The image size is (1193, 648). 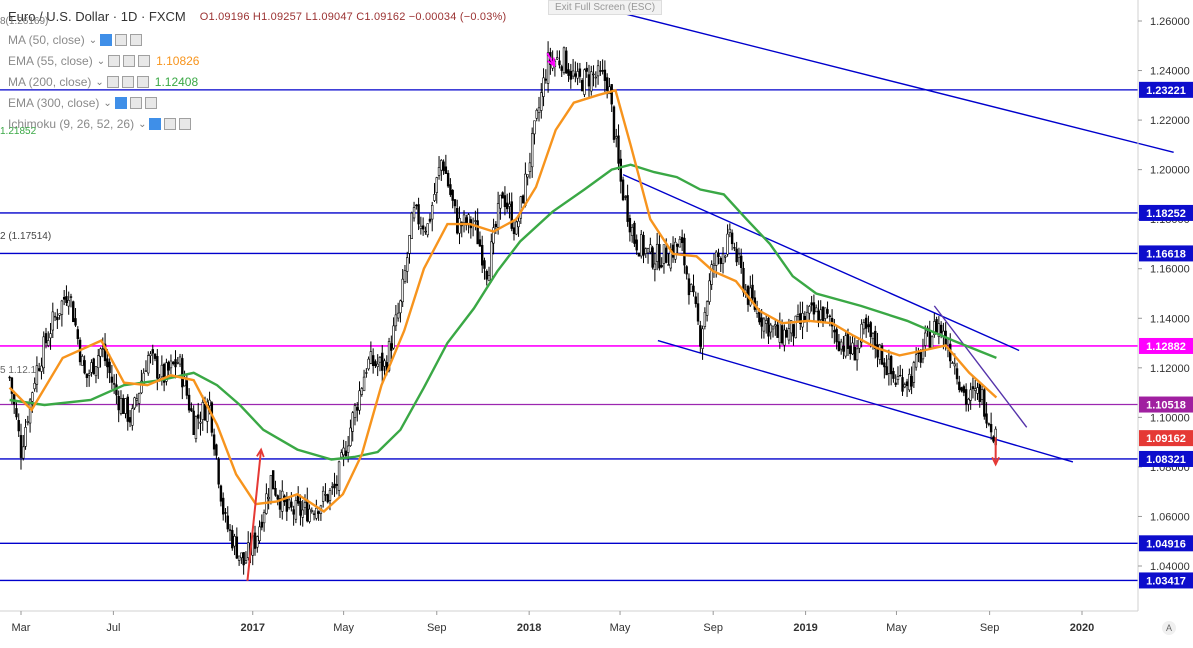 What do you see at coordinates (1170, 22) in the screenshot?
I see `y-tick-label: 1.26000` at bounding box center [1170, 22].